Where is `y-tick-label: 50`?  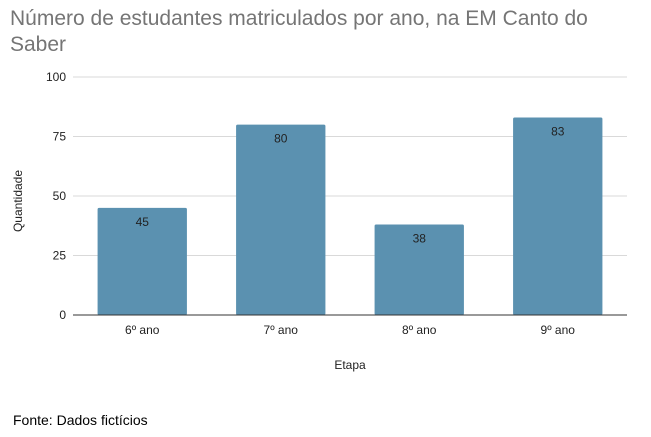 y-tick-label: 50 is located at coordinates (60, 196).